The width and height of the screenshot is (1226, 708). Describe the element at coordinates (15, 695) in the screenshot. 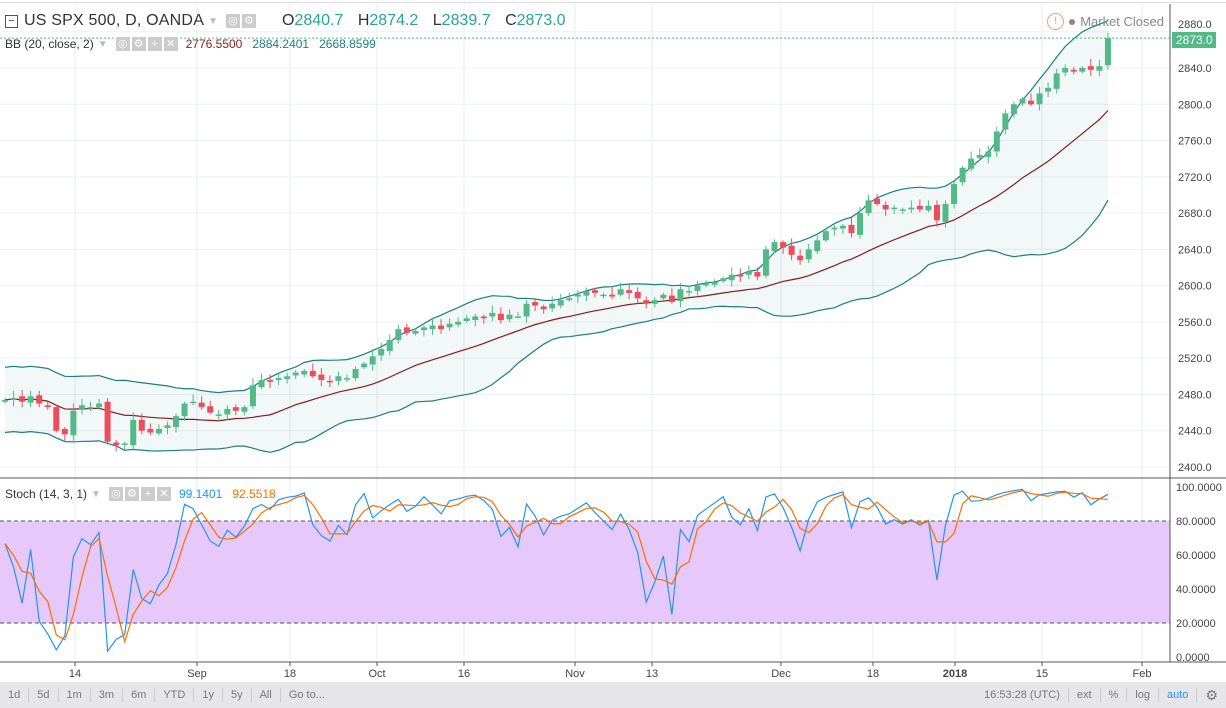

I see `range-1d: 1d` at that location.